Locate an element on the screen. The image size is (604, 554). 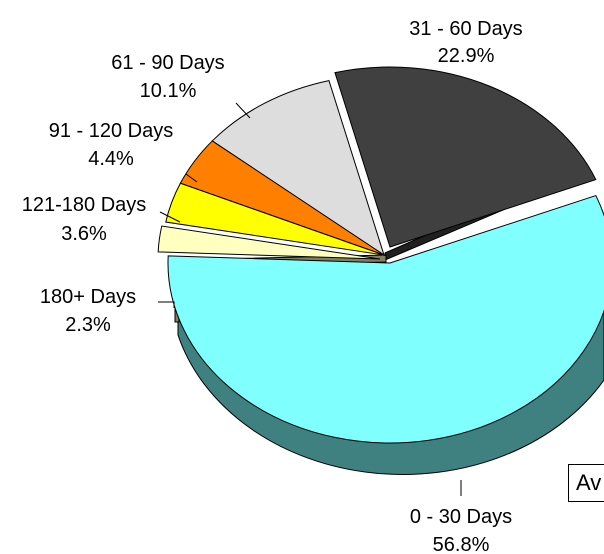
label-91-120-days-name: 91 - 120 Days is located at coordinates (111, 131).